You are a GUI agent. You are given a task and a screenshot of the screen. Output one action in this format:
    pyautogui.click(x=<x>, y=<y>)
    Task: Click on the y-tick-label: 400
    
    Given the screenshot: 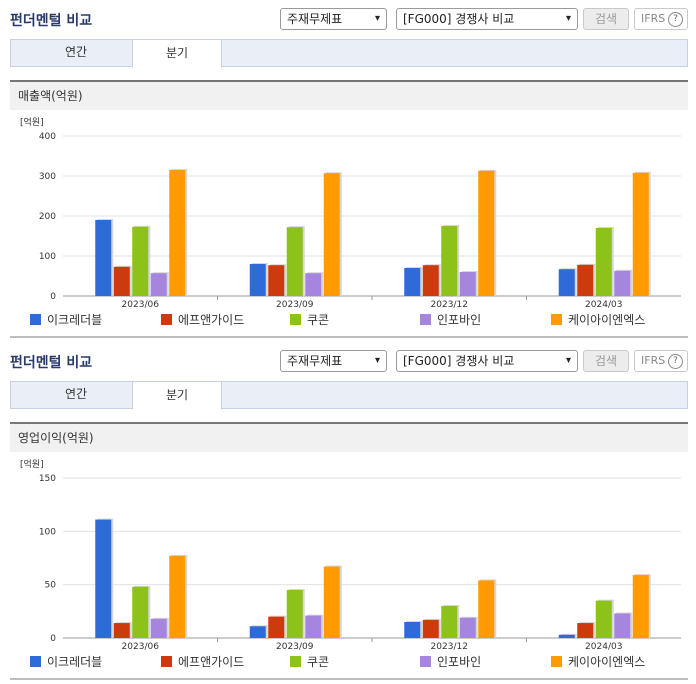 What is the action you would take?
    pyautogui.click(x=47, y=137)
    